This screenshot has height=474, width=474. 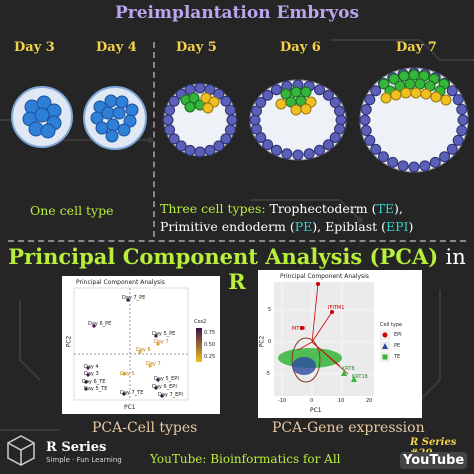 I want to click on caption-cell-types: PCA-Cell types, so click(x=145, y=428).